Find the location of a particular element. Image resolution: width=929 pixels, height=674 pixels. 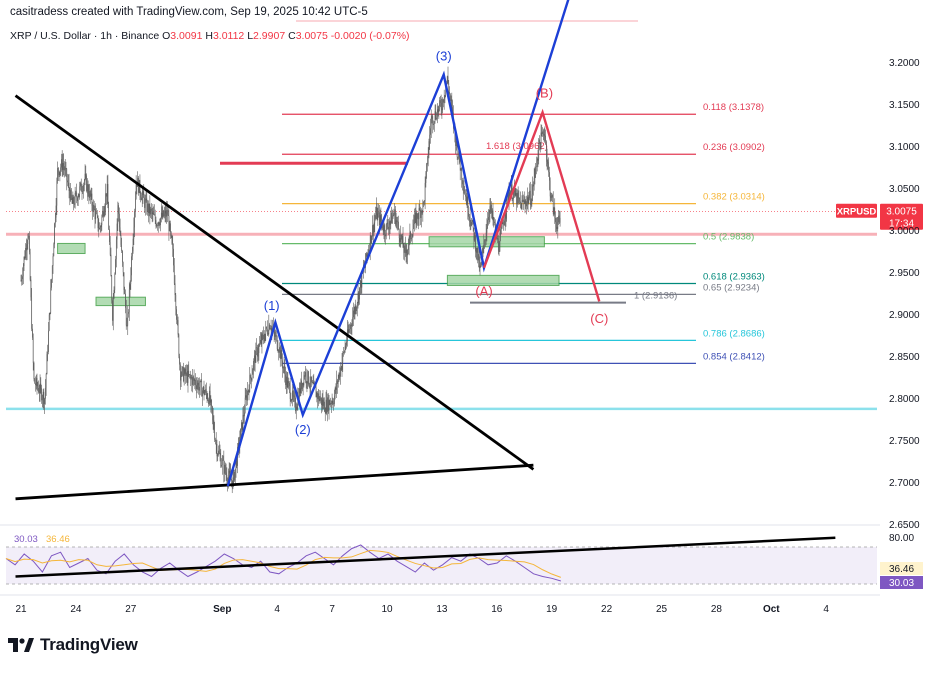

trendline is located at coordinates (274, 482).